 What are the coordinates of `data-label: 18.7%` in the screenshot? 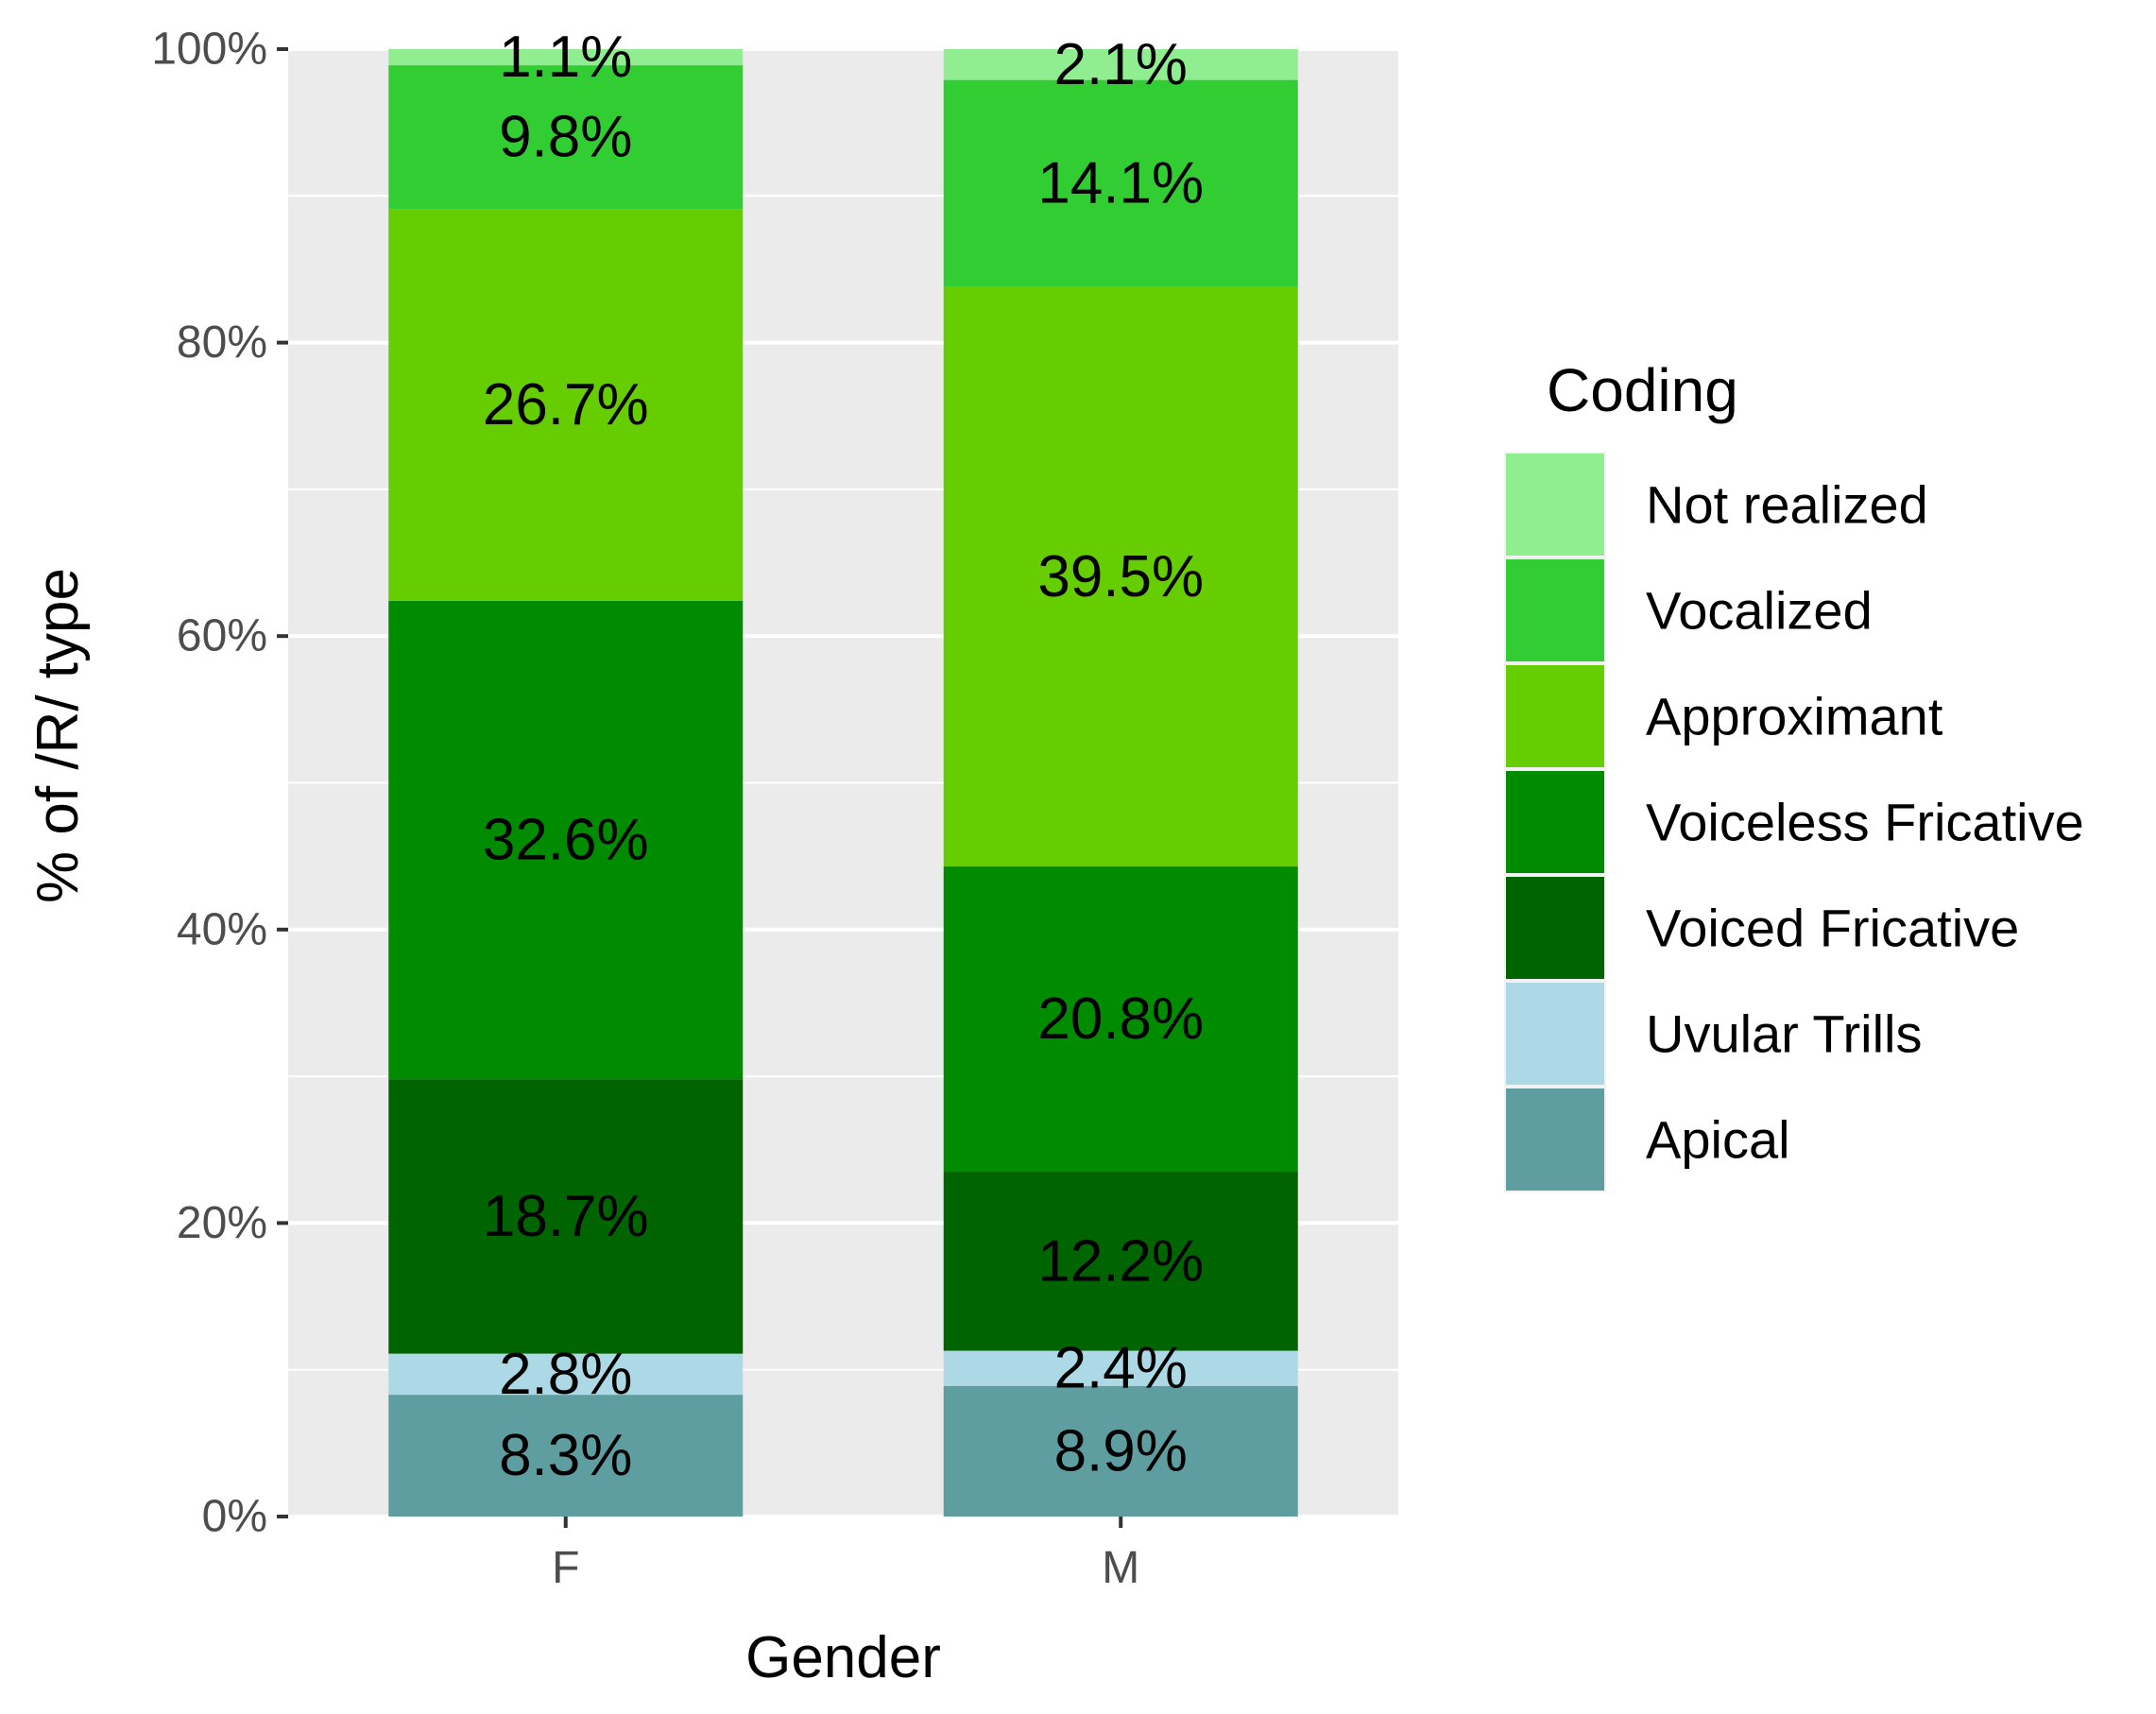 It's located at (566, 1216).